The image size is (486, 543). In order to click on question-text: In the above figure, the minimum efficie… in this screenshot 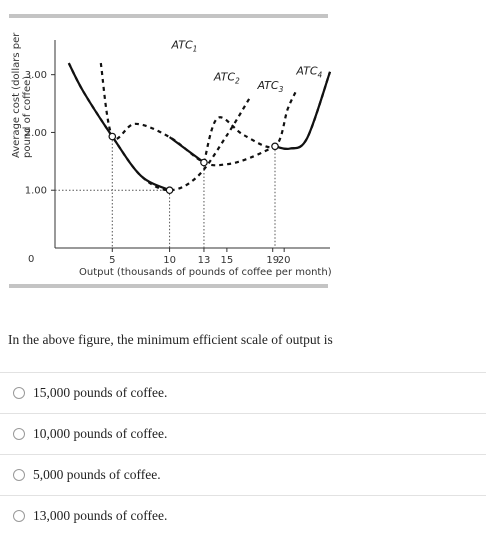, I will do `click(170, 339)`.